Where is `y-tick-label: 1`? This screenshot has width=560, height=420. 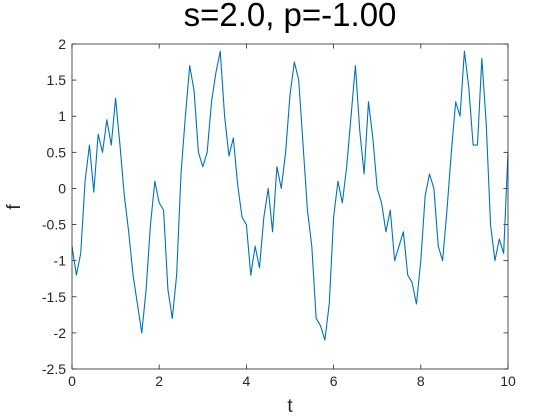 y-tick-label: 1 is located at coordinates (62, 116).